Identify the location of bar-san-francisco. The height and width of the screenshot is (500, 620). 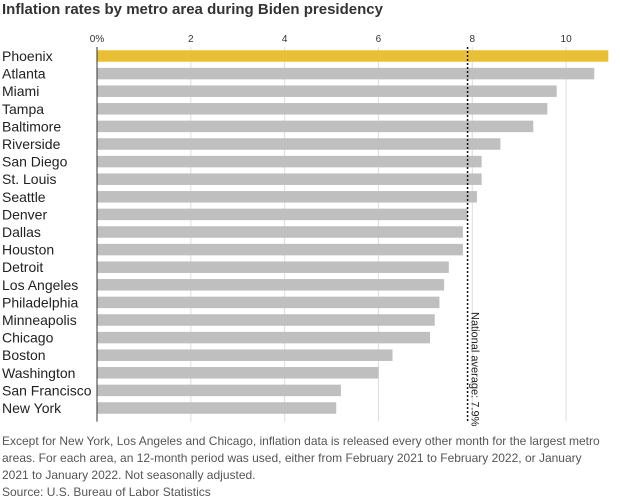
(219, 390).